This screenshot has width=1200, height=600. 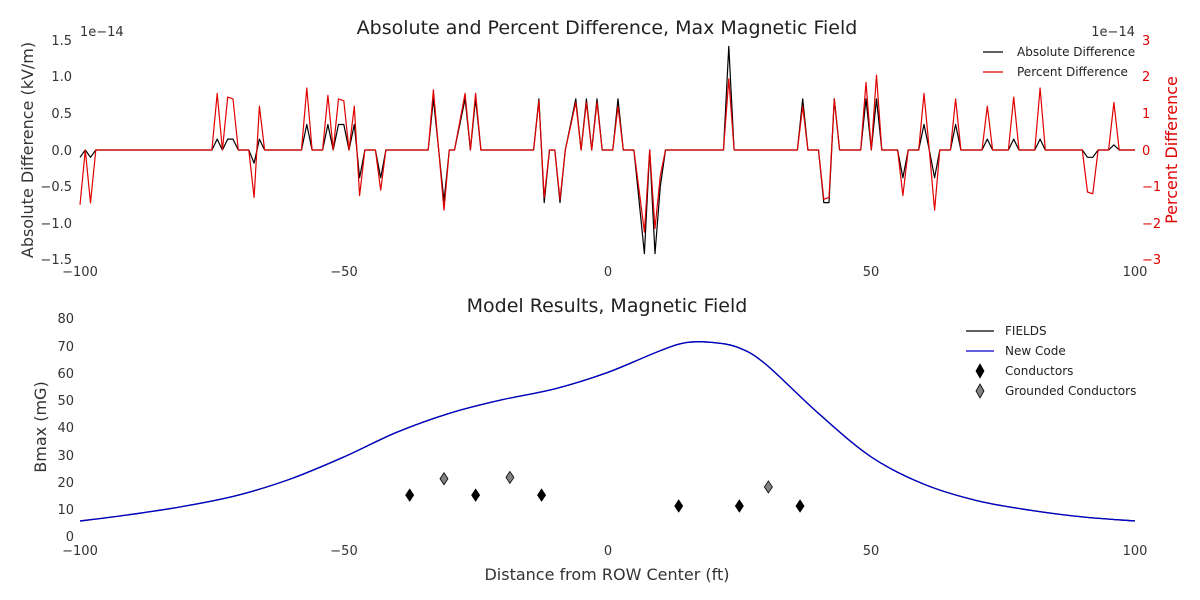 What do you see at coordinates (343, 272) in the screenshot?
I see `top-xtick: −50` at bounding box center [343, 272].